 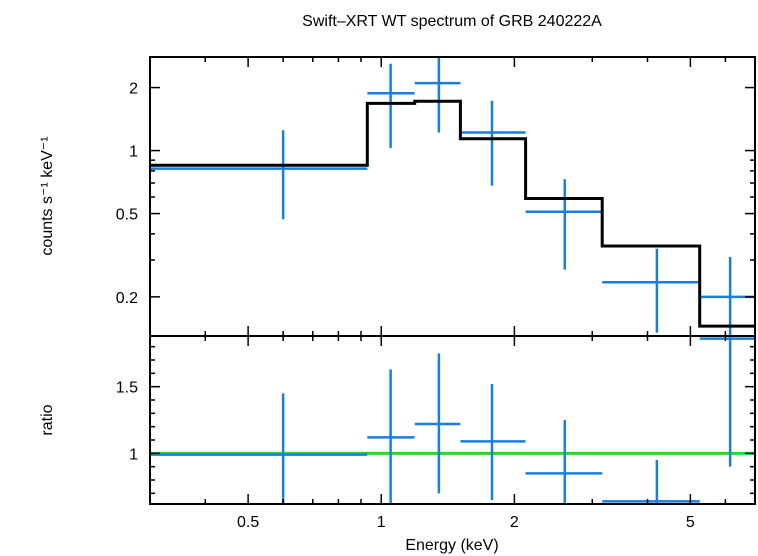 What do you see at coordinates (451, 545) in the screenshot?
I see `x-axis-label: Energy (keV)` at bounding box center [451, 545].